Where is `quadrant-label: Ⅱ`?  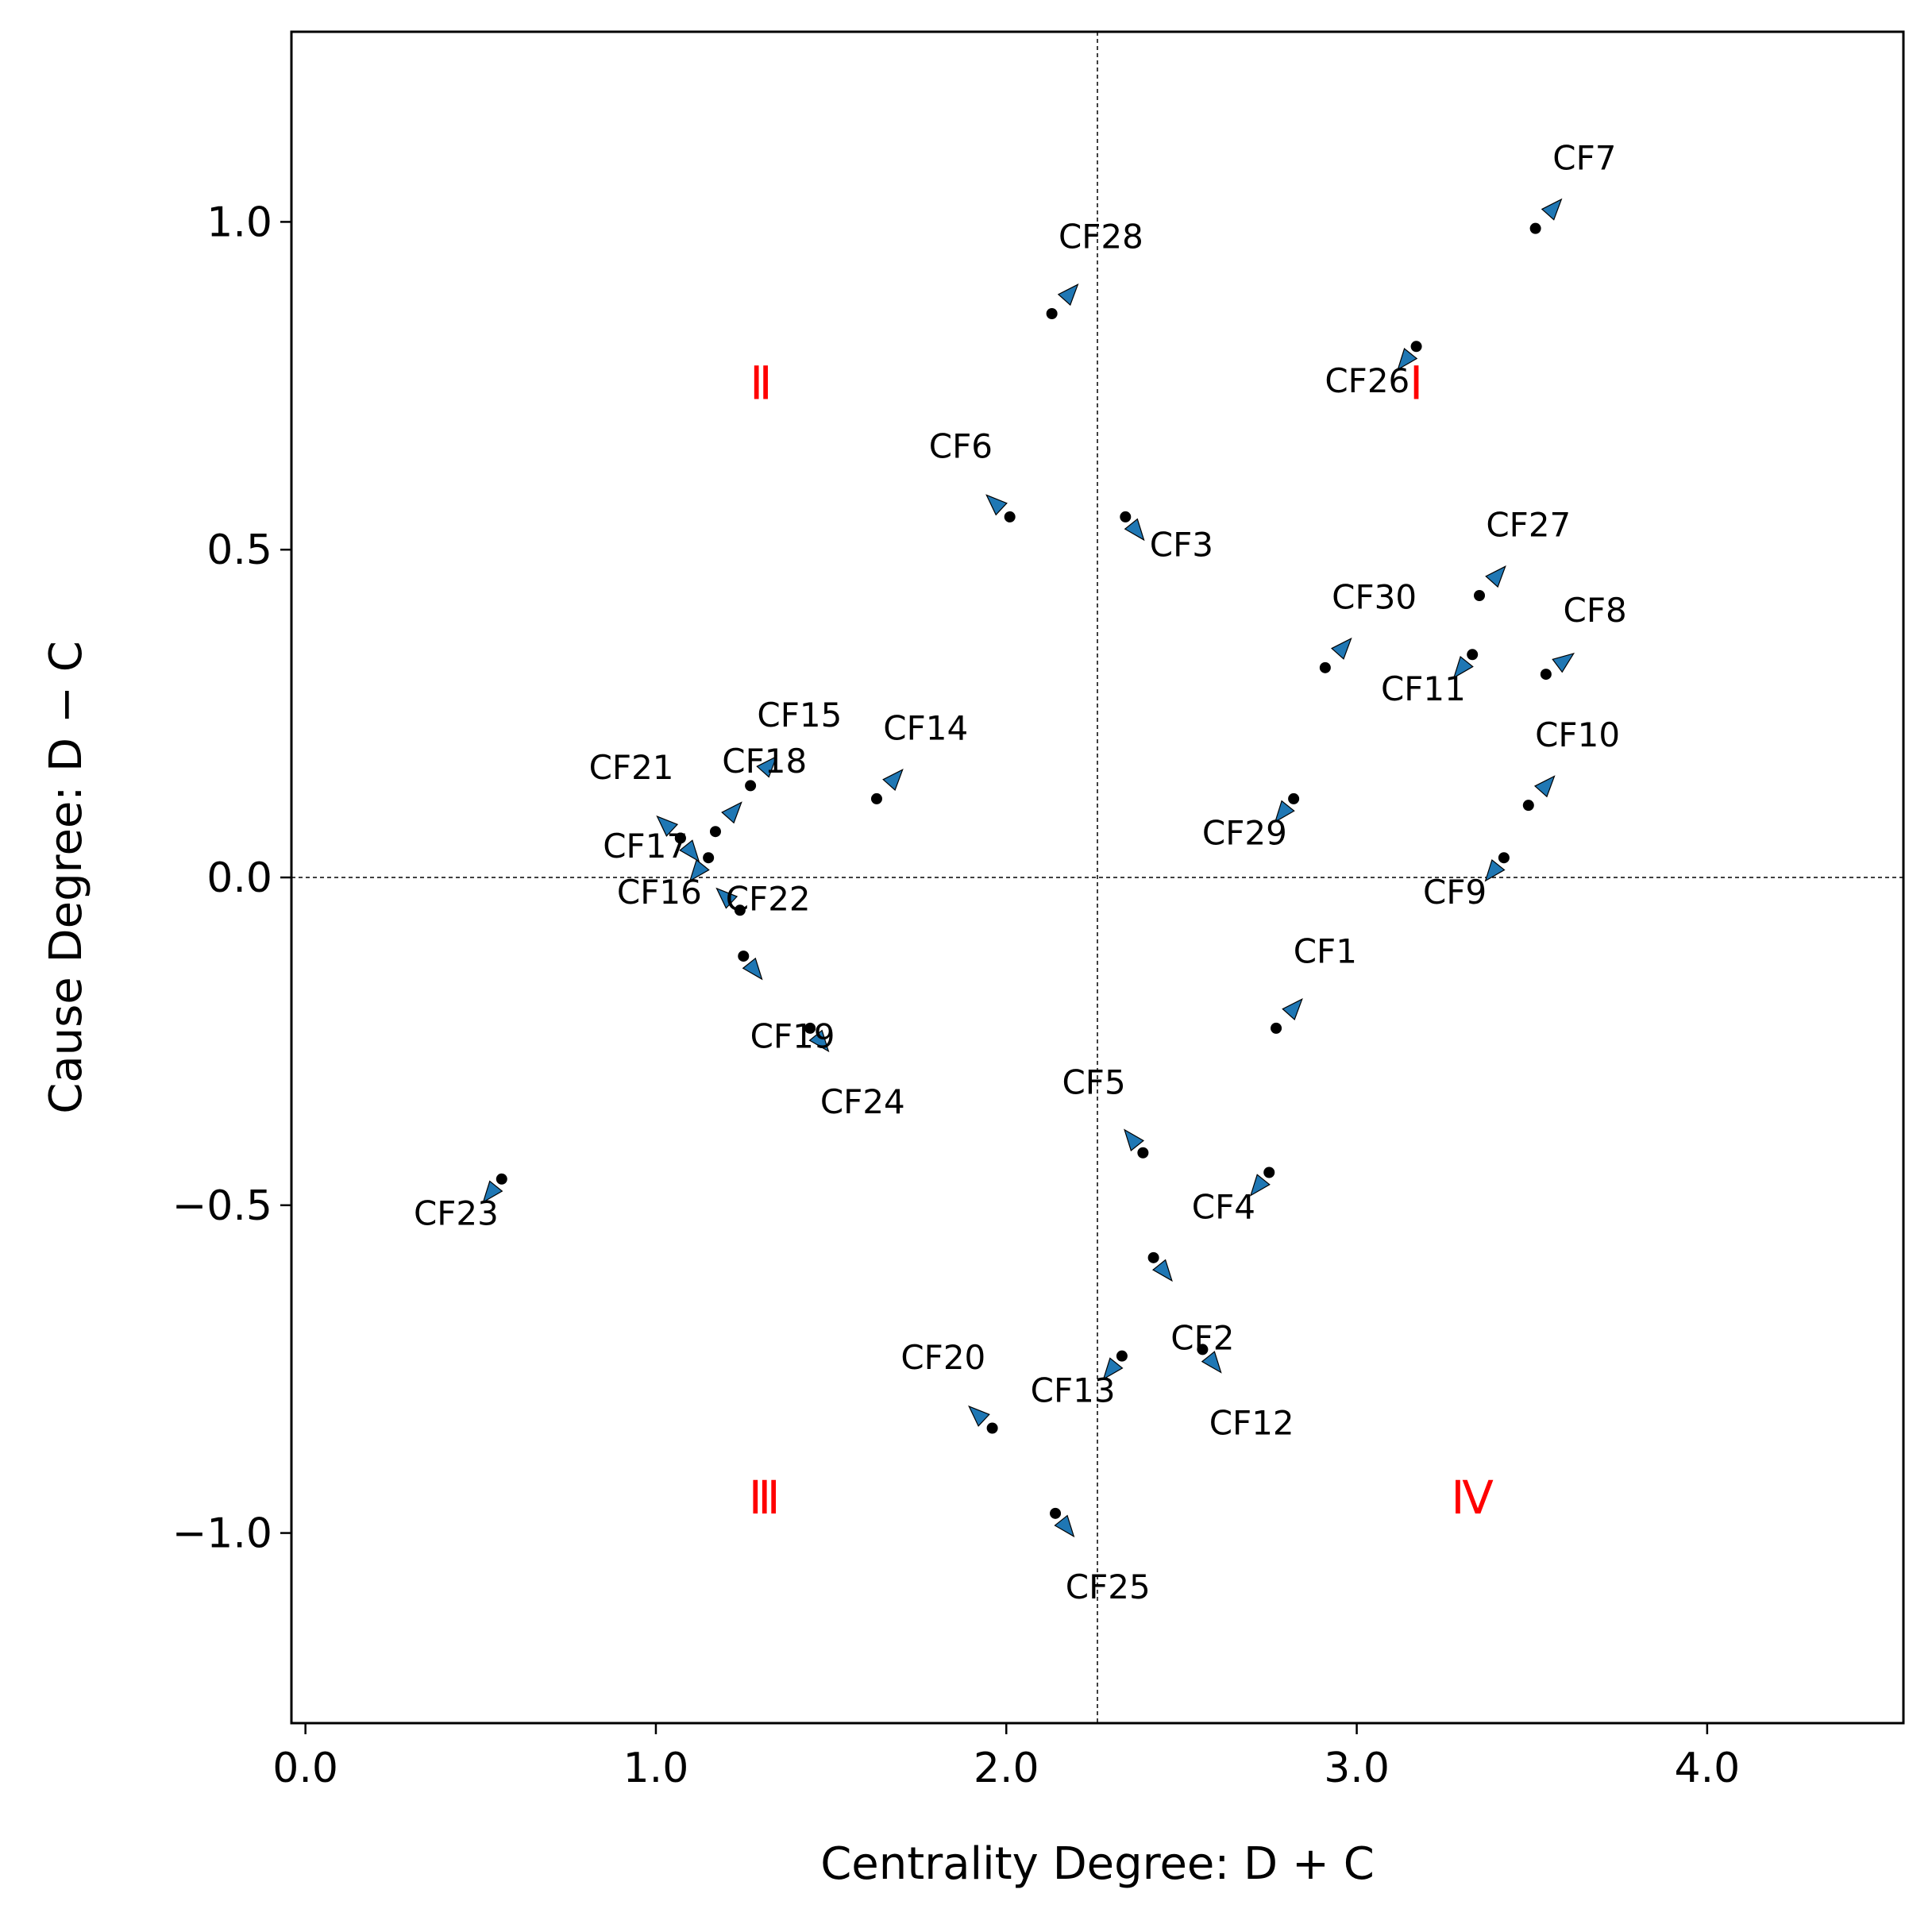
quadrant-label: Ⅱ is located at coordinates (761, 383).